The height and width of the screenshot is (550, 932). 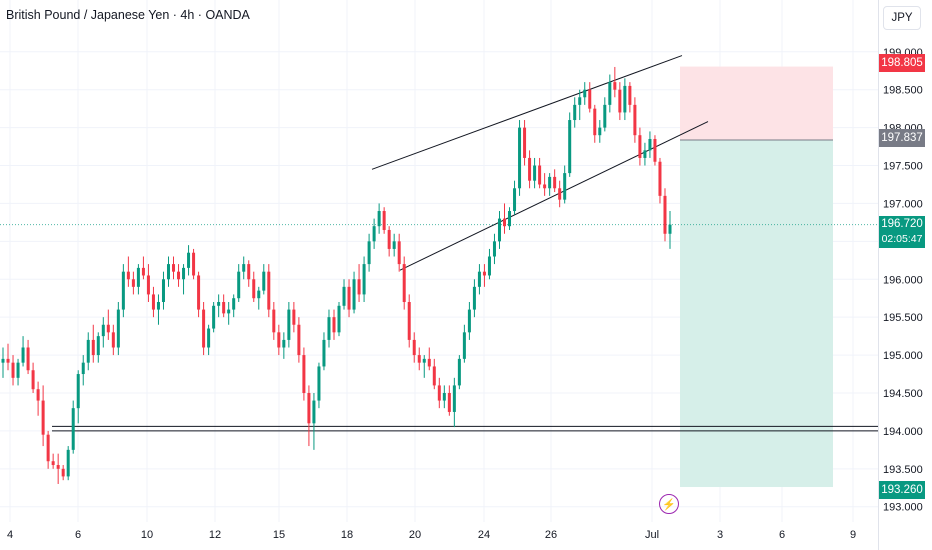 I want to click on x-tick-label: 24, so click(x=484, y=535).